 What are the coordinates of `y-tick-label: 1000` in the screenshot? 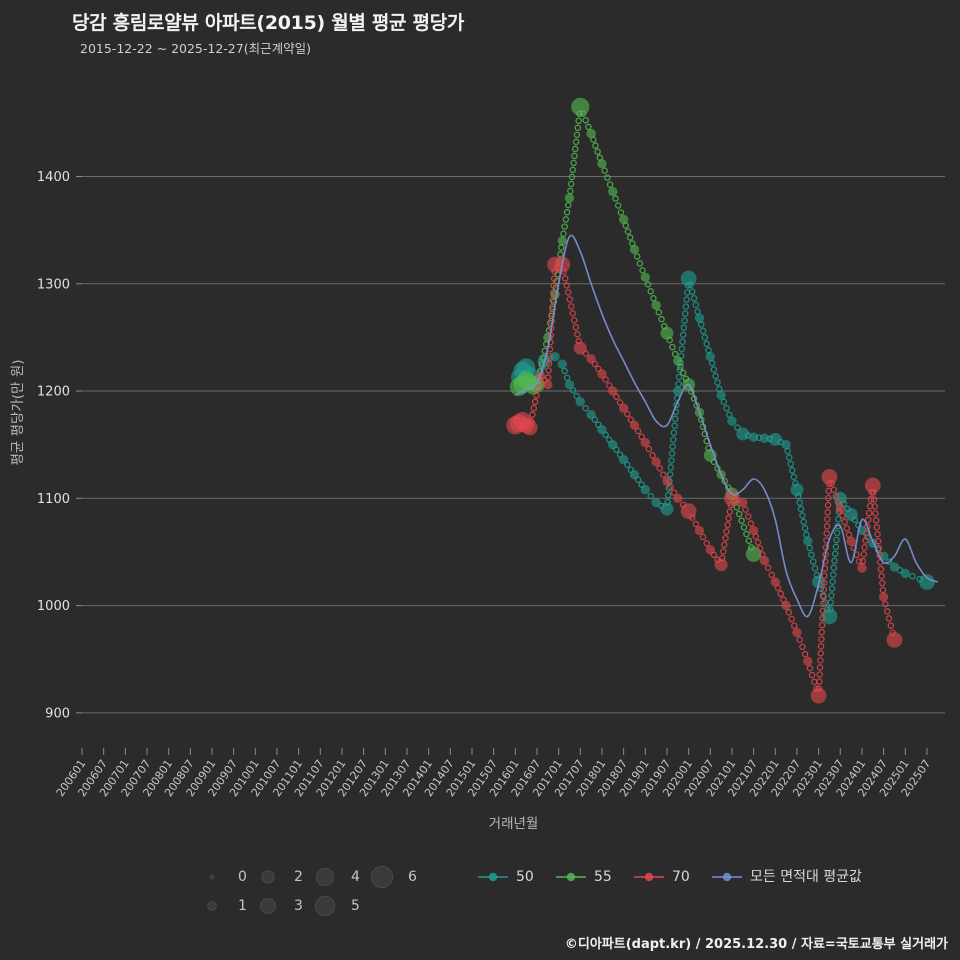 It's located at (53, 606).